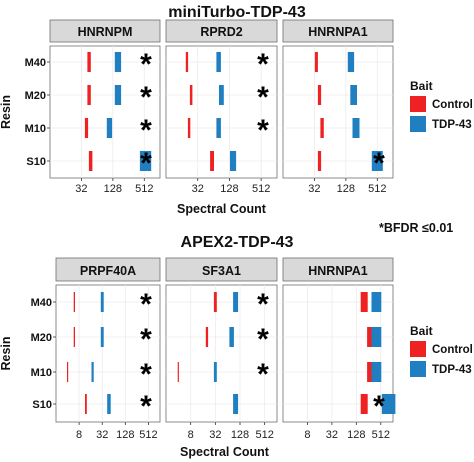  I want to click on y-tick-label: M40, so click(35, 63).